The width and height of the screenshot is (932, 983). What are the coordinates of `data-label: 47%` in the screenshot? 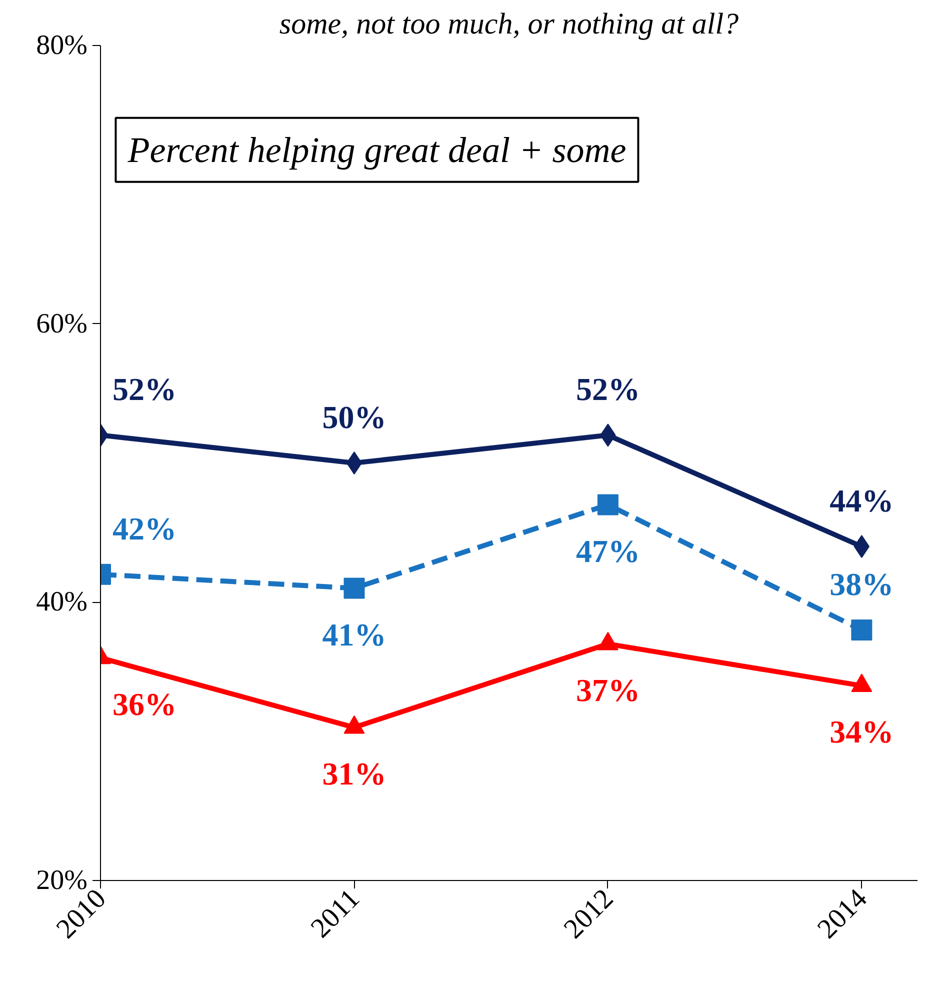 It's located at (608, 550).